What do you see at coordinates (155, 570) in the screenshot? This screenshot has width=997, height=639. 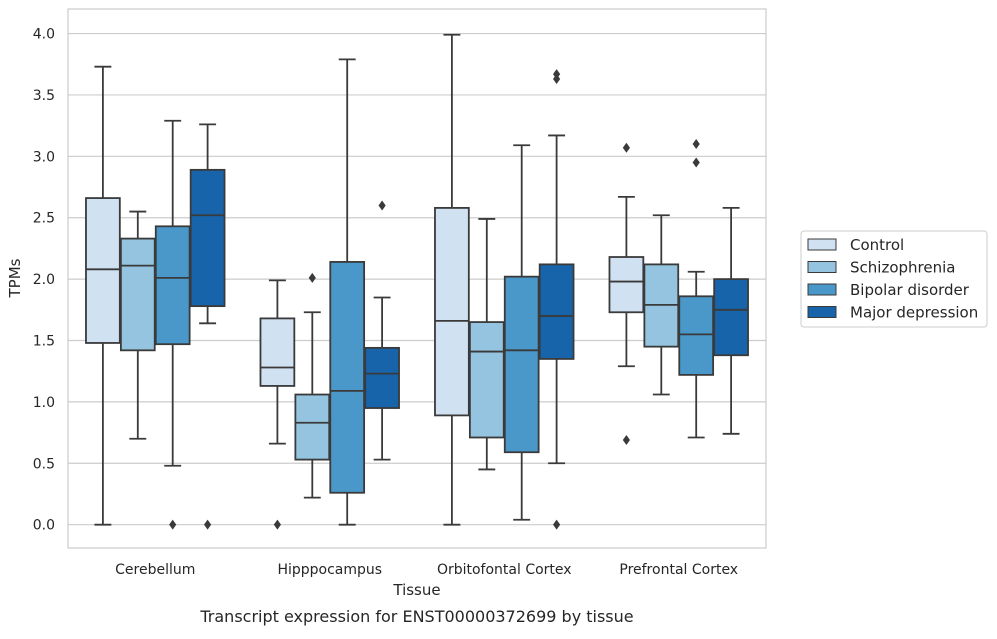 I see `x-tick-label: Cerebellum` at bounding box center [155, 570].